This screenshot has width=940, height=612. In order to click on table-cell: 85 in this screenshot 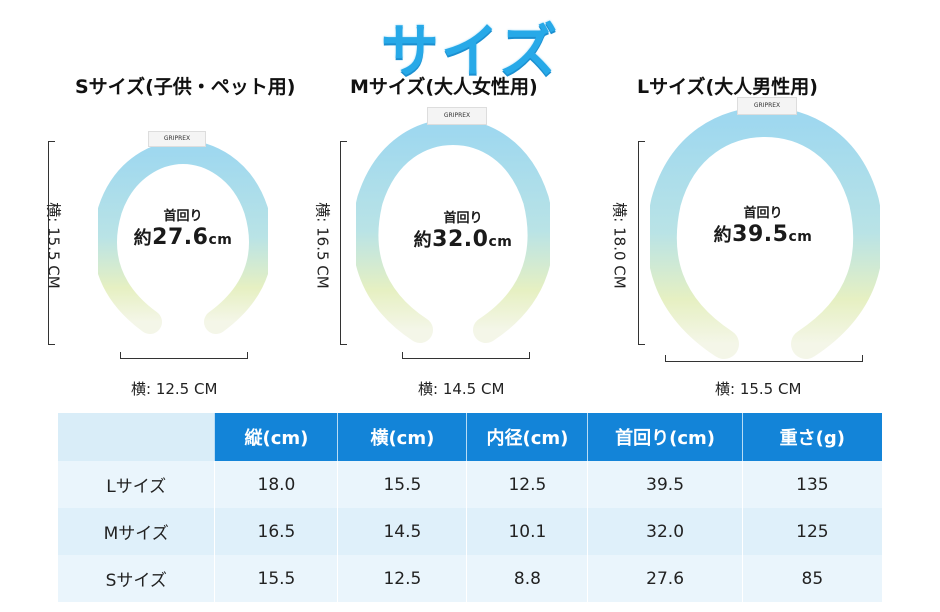, I will do `click(811, 578)`.